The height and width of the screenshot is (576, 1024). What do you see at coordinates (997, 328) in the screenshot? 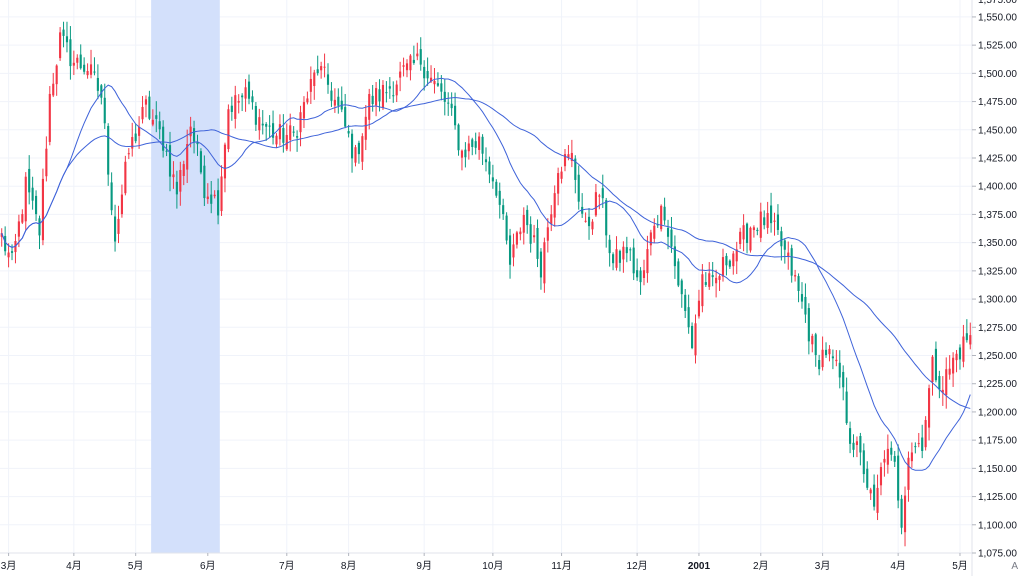
I see `y-tick-label: 1,275.00` at bounding box center [997, 328].